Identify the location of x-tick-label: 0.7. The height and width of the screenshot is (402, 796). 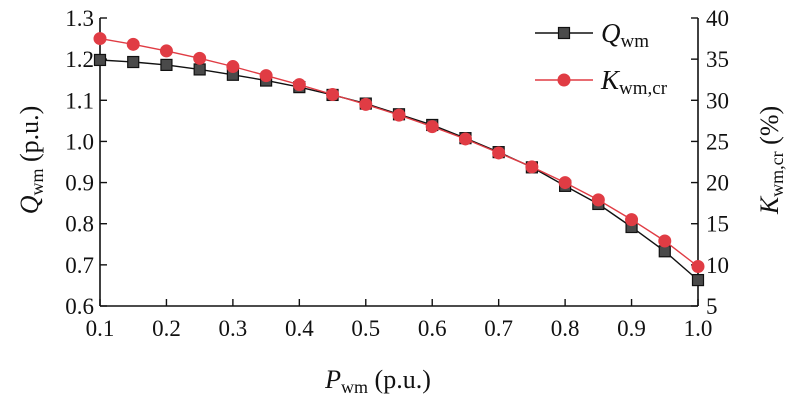
(498, 328).